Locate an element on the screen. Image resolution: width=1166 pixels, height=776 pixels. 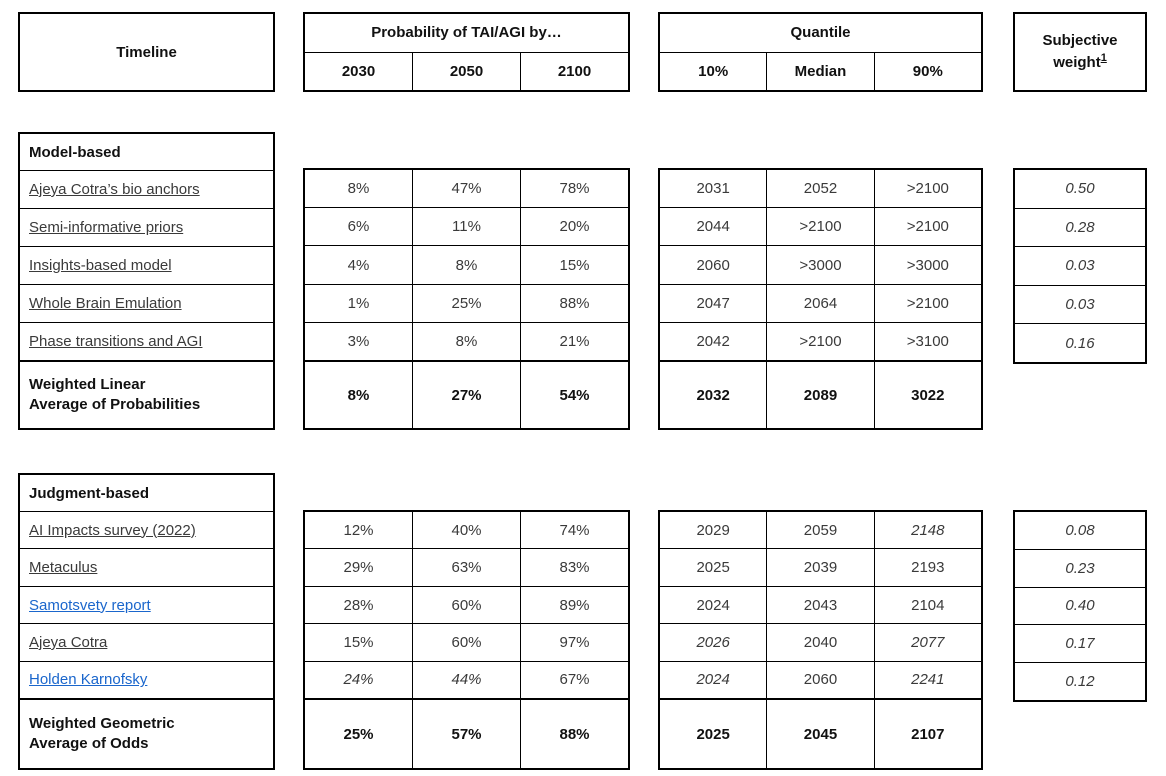
weight-cell: 0.16 is located at coordinates (1080, 343).